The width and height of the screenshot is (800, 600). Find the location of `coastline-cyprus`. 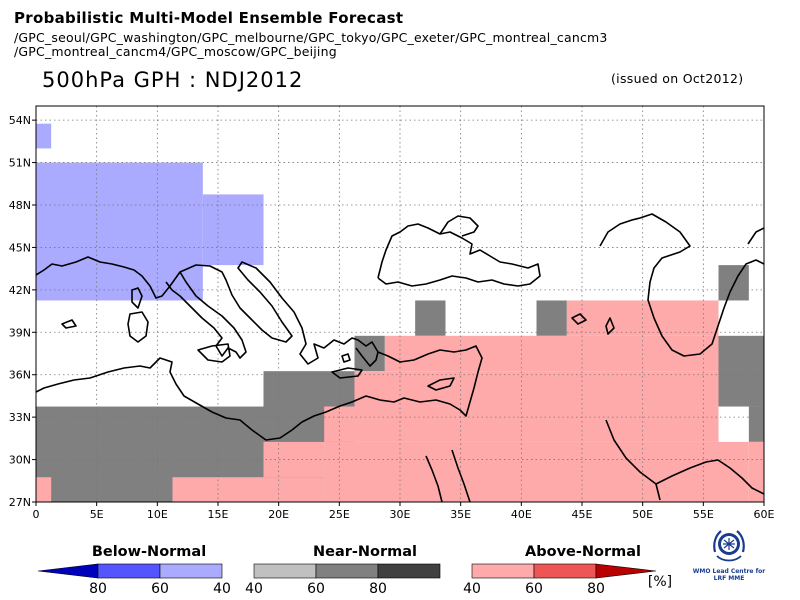

coastline-cyprus is located at coordinates (441, 384).